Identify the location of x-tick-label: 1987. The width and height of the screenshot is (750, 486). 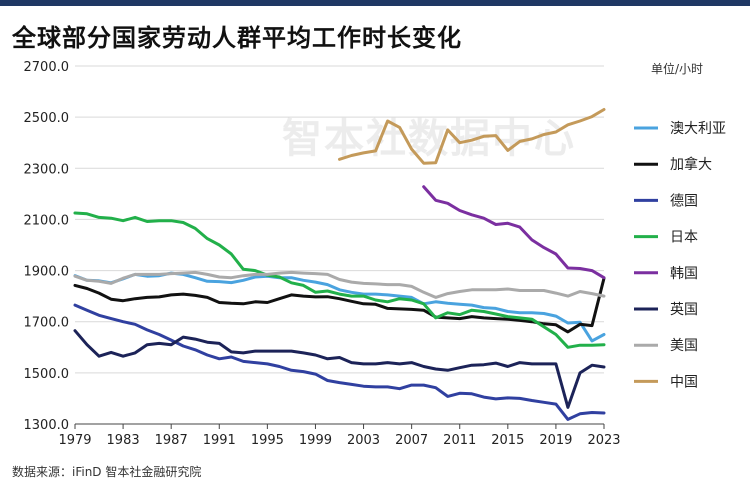
(171, 440).